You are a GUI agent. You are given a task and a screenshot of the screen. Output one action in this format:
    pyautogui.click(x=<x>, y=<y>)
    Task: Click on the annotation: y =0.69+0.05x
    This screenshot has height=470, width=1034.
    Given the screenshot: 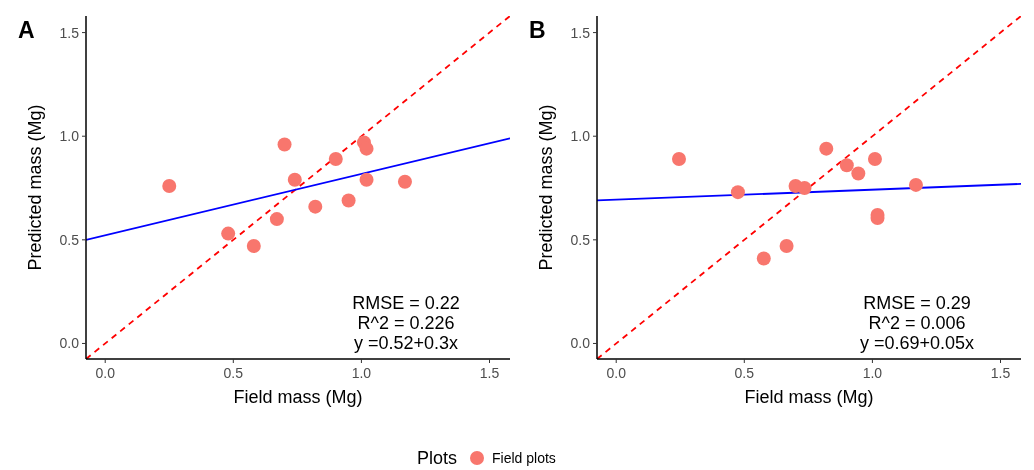 What is the action you would take?
    pyautogui.click(x=917, y=343)
    